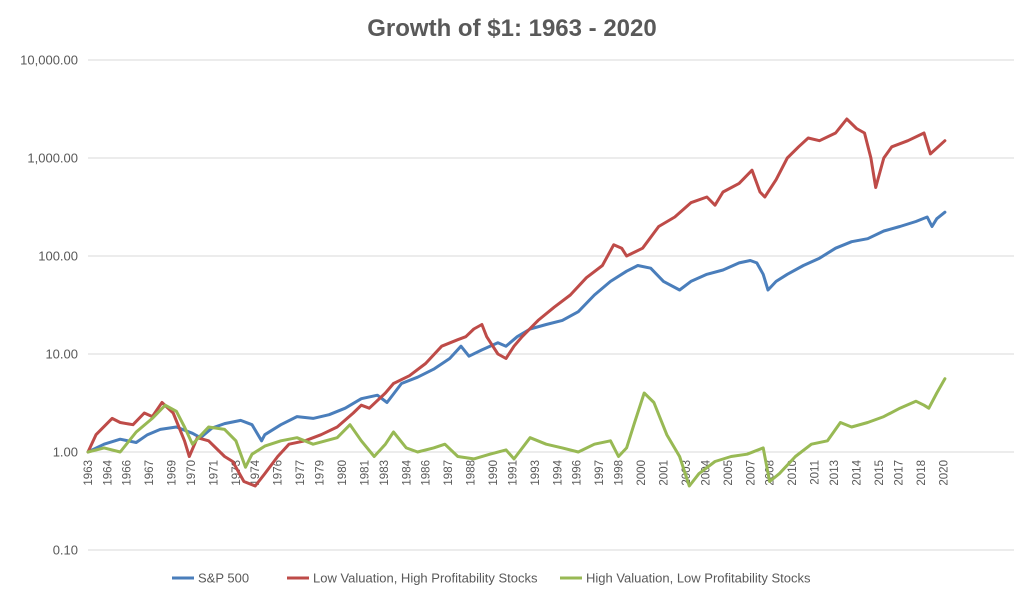 The height and width of the screenshot is (597, 1024). Describe the element at coordinates (835, 473) in the screenshot. I see `x-tick-label: 2013` at that location.